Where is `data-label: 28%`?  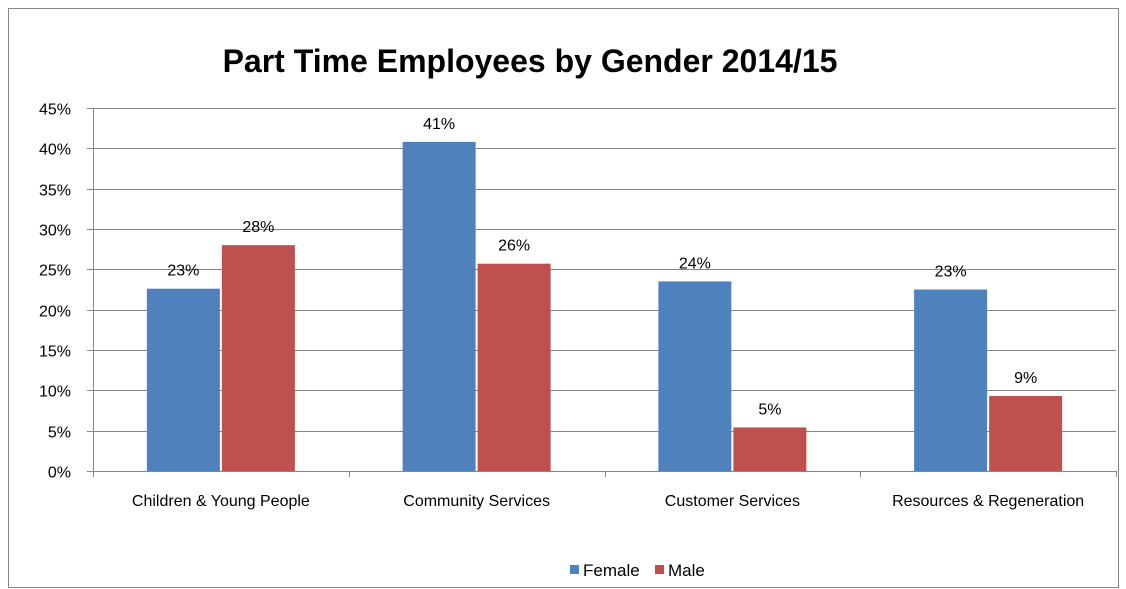 data-label: 28% is located at coordinates (258, 227).